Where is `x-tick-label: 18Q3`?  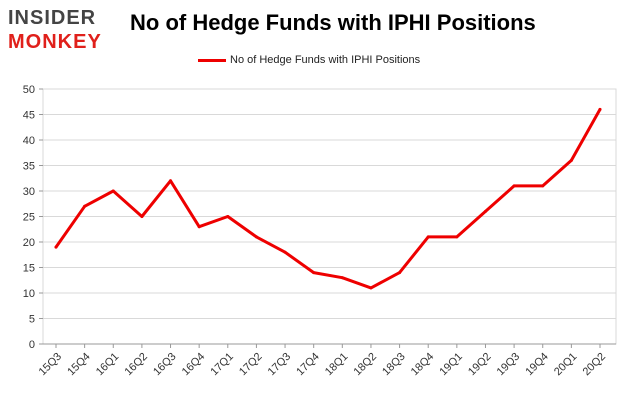
x-tick-label: 18Q3 is located at coordinates (394, 365).